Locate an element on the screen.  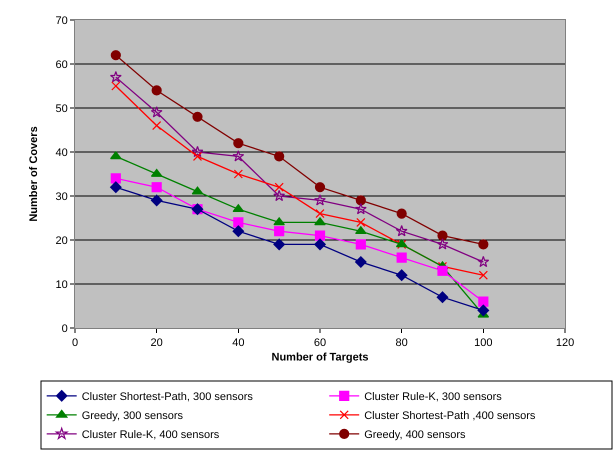
legend-label: Greedy, 400 sensors is located at coordinates (415, 435).